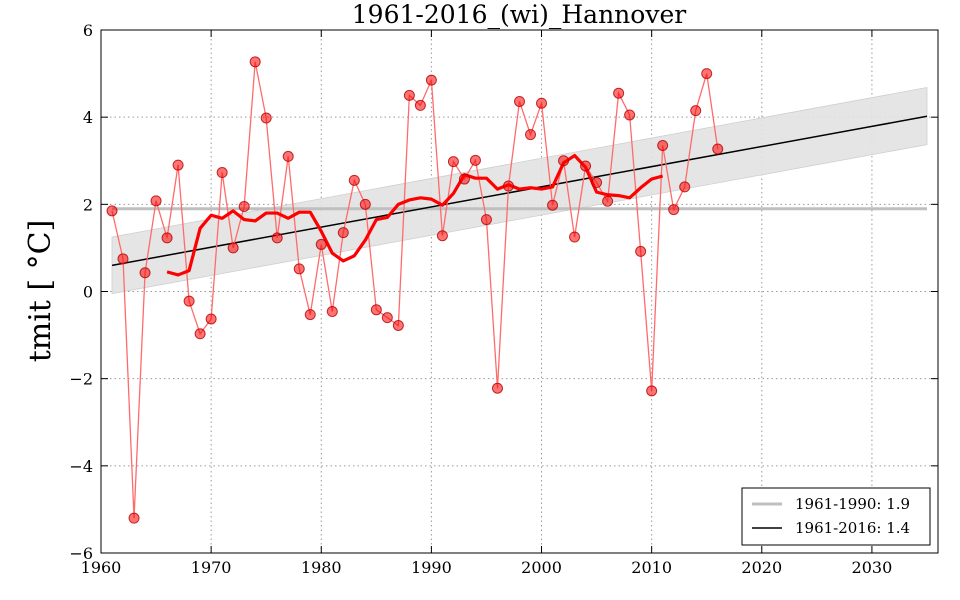 The height and width of the screenshot is (600, 960). Describe the element at coordinates (852, 504) in the screenshot. I see `legend-label-mean: 1961-1990: 1.9` at that location.